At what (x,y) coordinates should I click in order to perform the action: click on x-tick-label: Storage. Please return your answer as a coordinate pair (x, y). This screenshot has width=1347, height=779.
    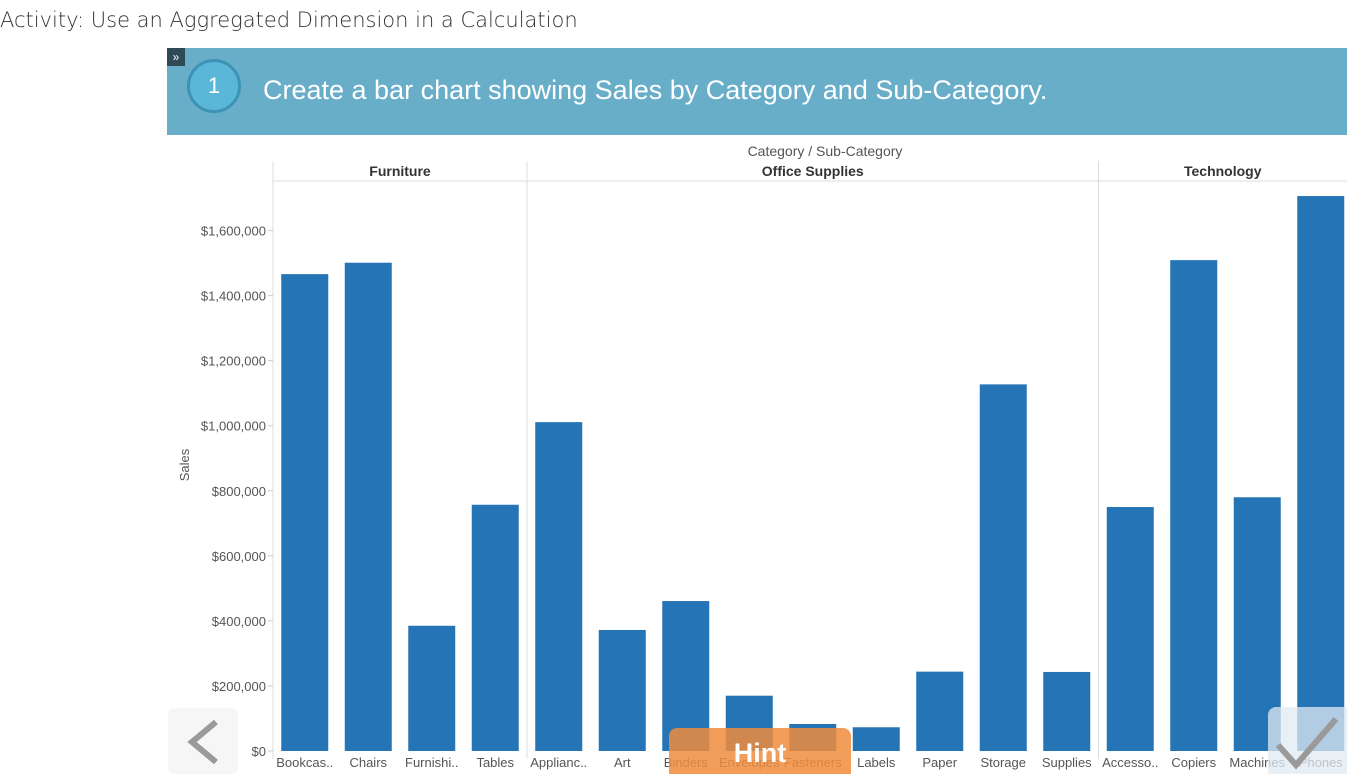
    Looking at the image, I should click on (1003, 762).